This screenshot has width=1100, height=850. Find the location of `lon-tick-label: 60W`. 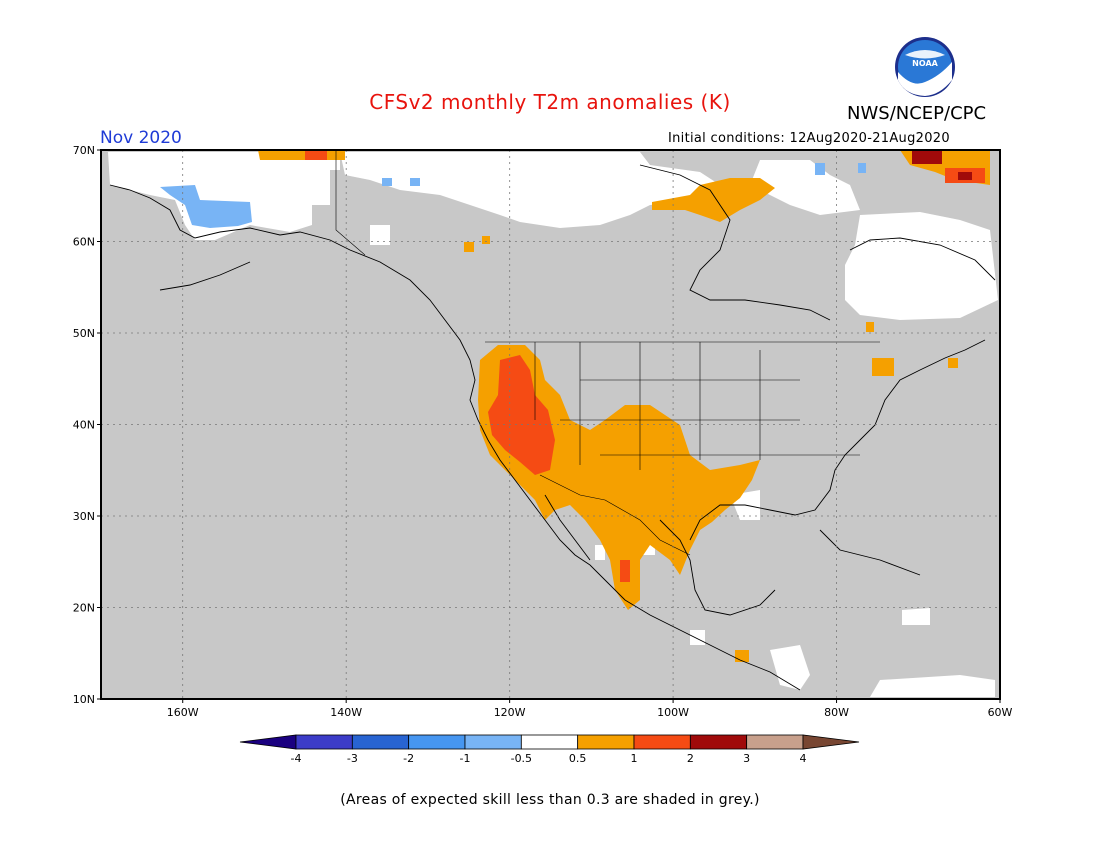

lon-tick-label: 60W is located at coordinates (1000, 712).